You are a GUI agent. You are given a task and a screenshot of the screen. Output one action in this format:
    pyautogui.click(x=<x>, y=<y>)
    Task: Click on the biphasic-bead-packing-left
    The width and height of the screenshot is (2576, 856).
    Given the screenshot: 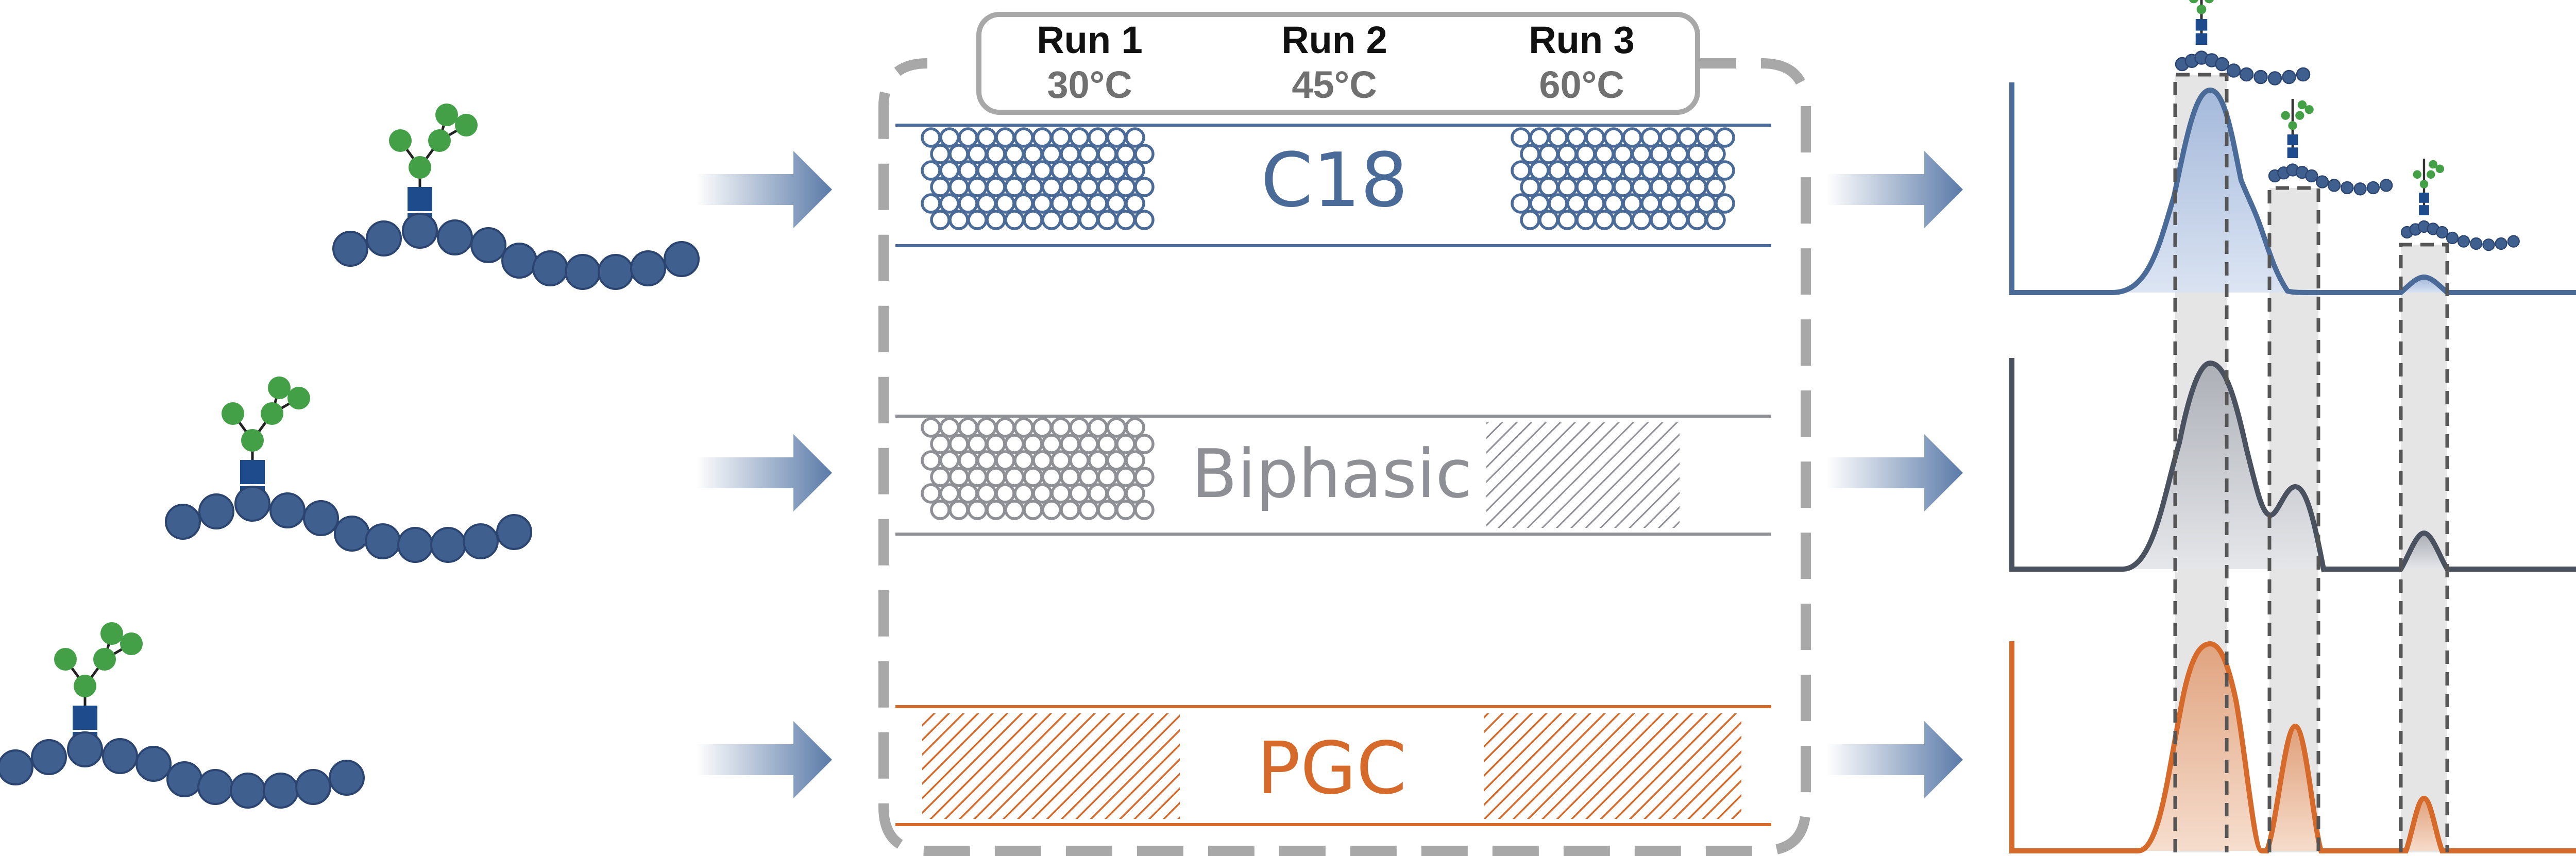 What is the action you would take?
    pyautogui.click(x=1038, y=468)
    